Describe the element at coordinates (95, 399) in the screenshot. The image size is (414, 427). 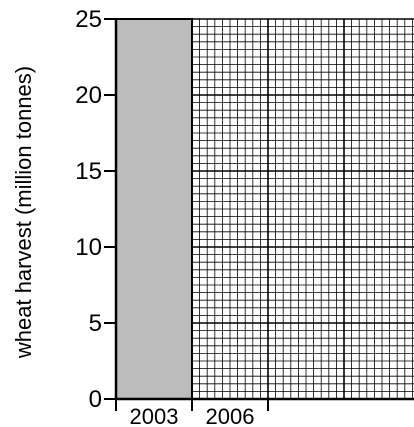
I see `y-tick-label: 0` at that location.